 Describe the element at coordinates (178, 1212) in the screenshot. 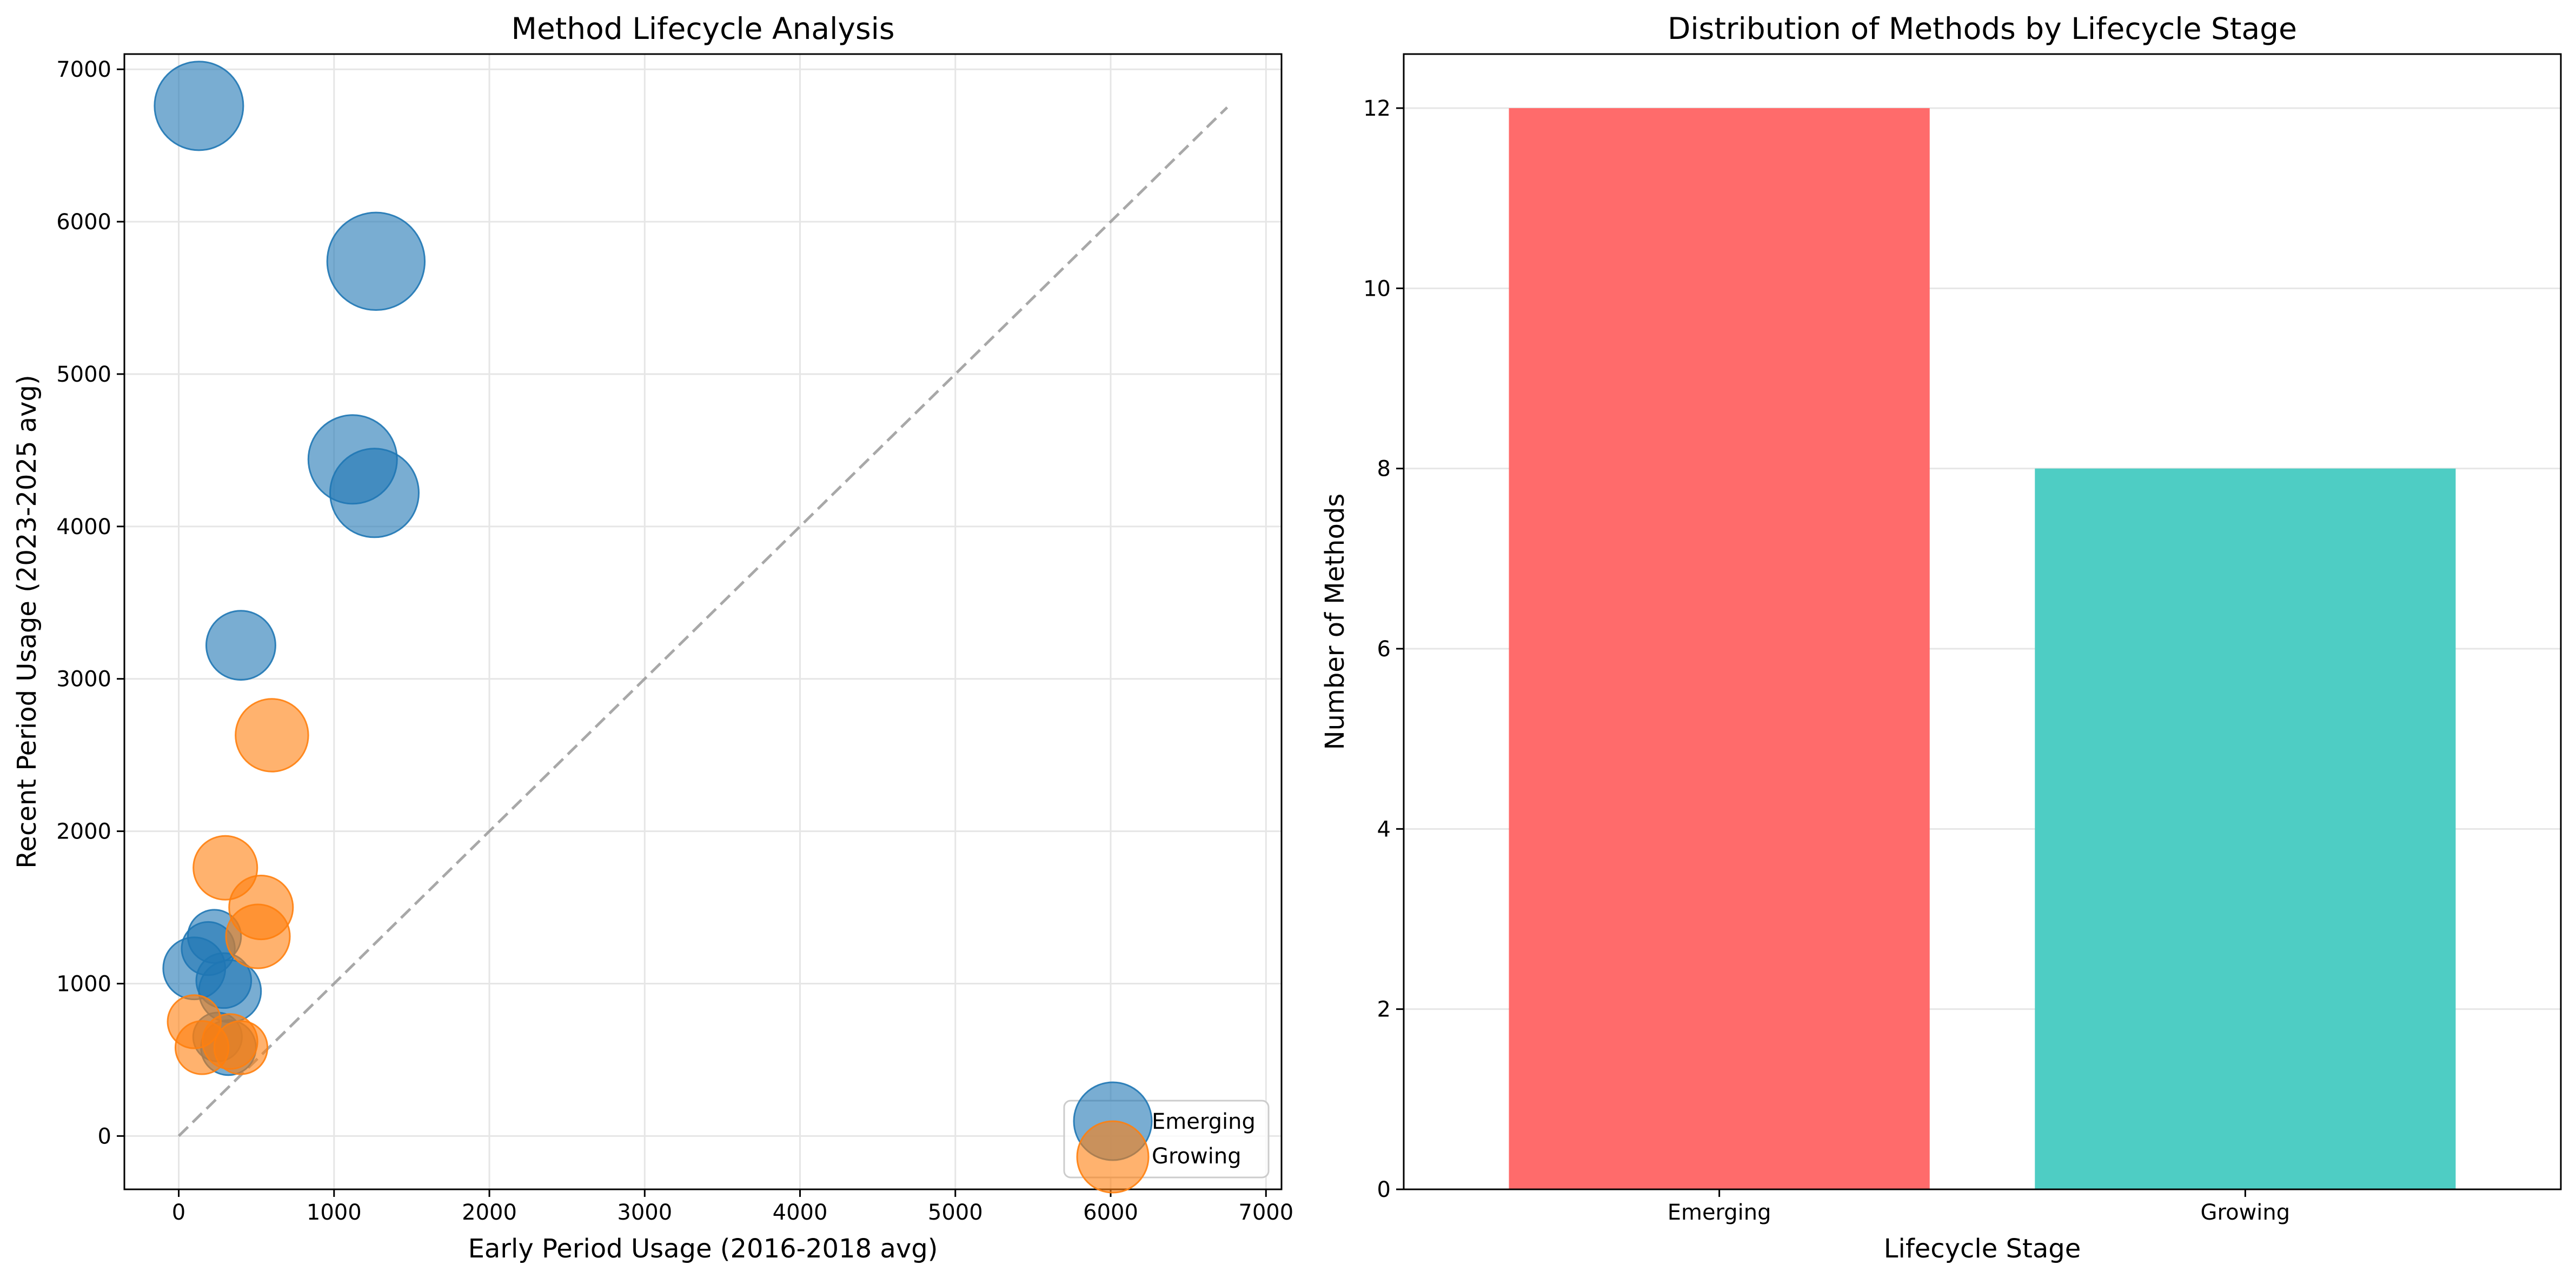

I see `scatter-x-tick-label: 0` at that location.